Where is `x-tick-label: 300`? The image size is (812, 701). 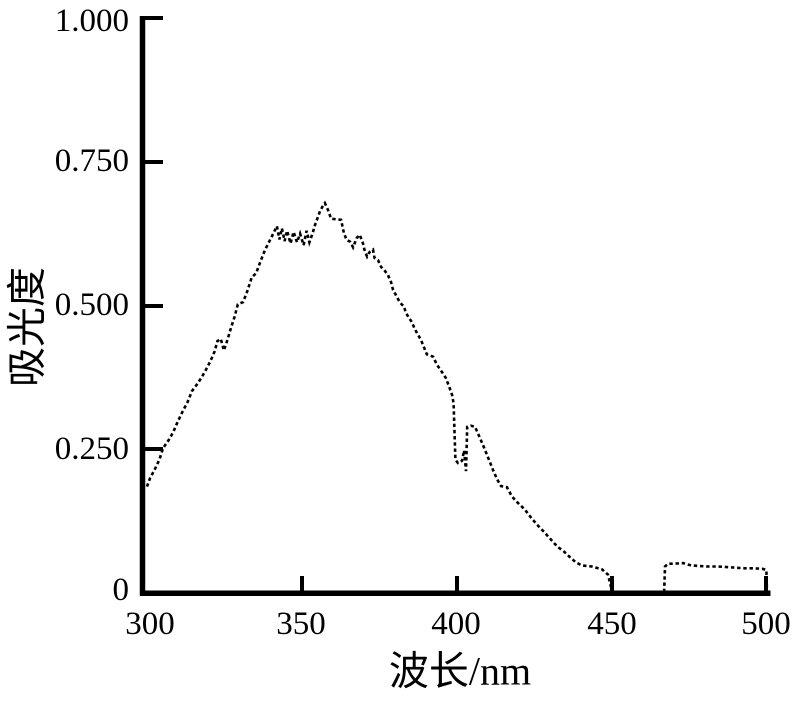
x-tick-label: 300 is located at coordinates (150, 624).